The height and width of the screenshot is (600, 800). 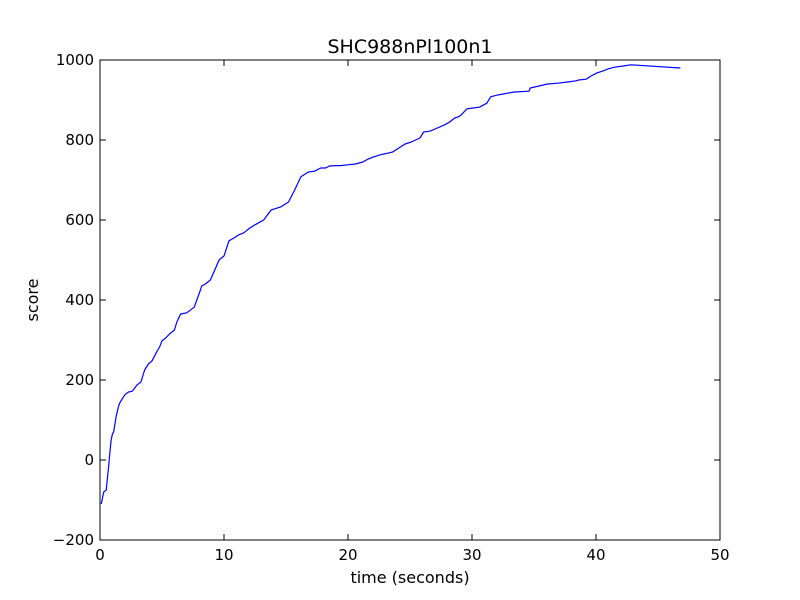 What do you see at coordinates (409, 577) in the screenshot?
I see `x-axis-label: time (seconds)` at bounding box center [409, 577].